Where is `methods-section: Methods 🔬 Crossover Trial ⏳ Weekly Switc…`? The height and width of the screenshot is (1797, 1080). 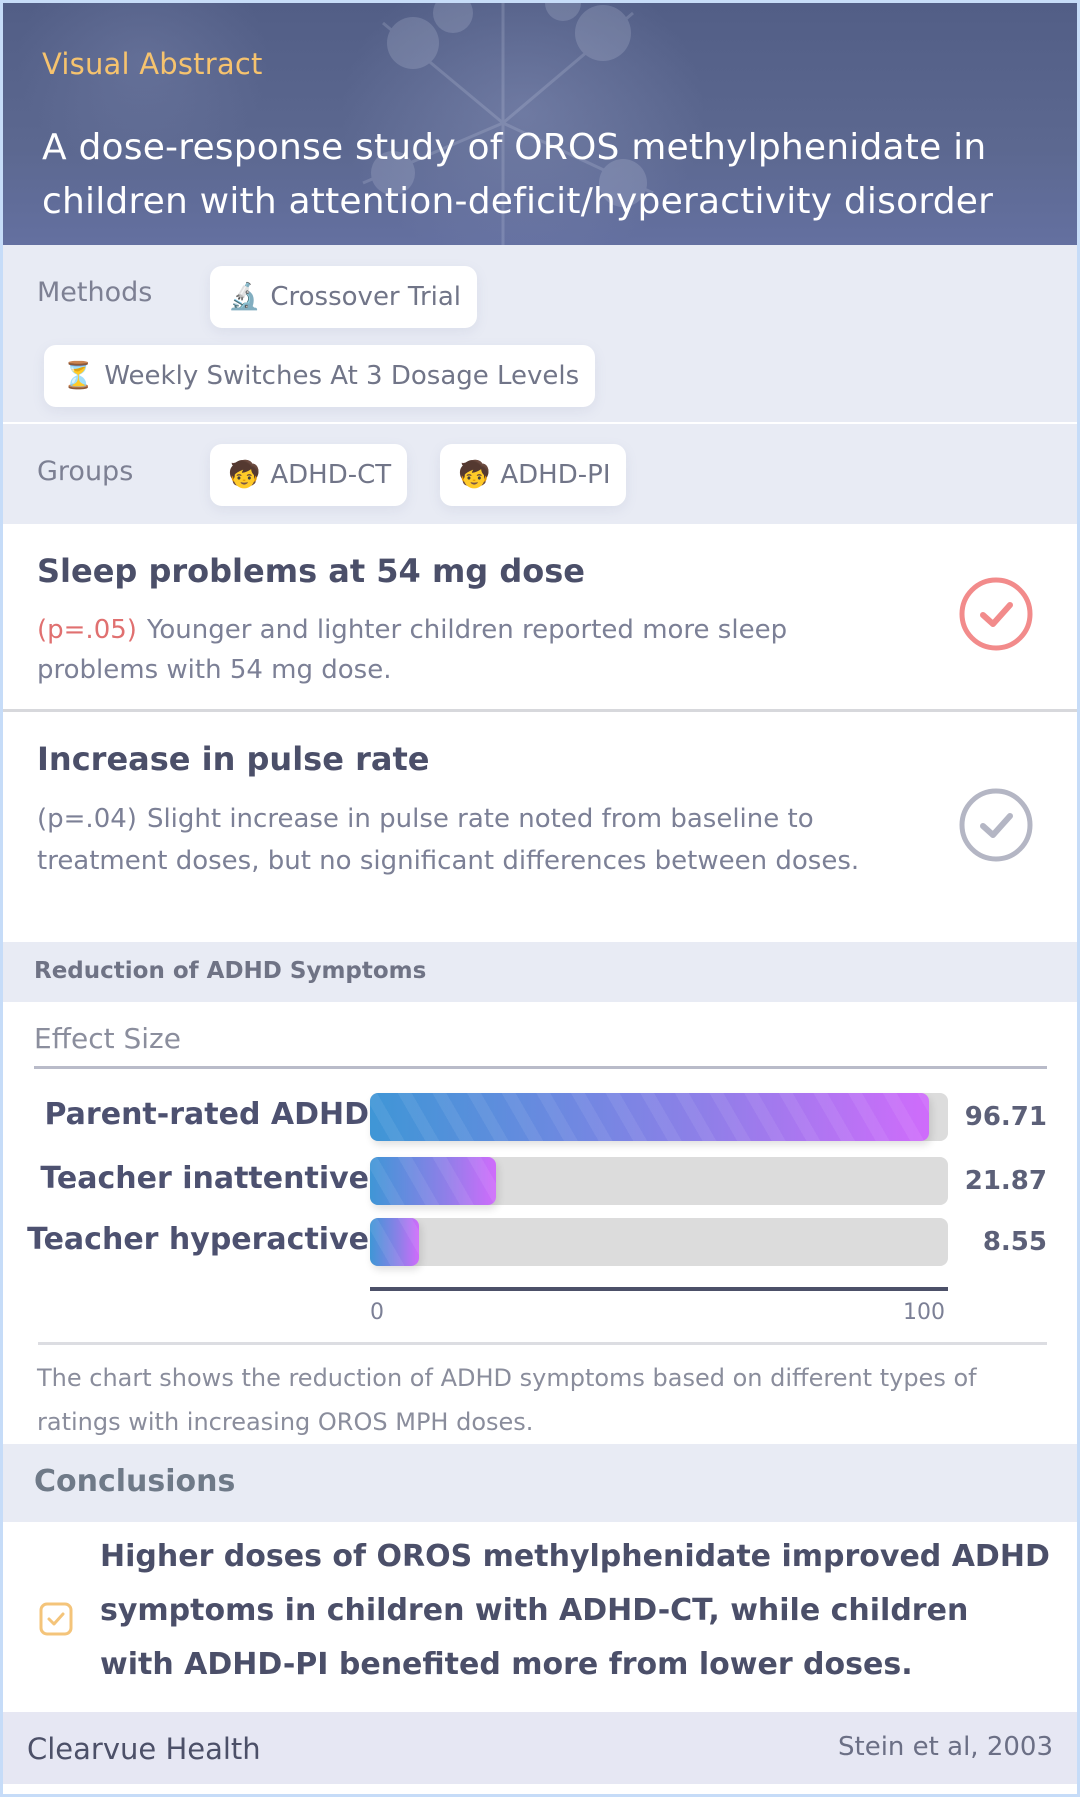 methods-section: Methods 🔬 Crossover Trial ⏳ Weekly Switc… is located at coordinates (540, 333).